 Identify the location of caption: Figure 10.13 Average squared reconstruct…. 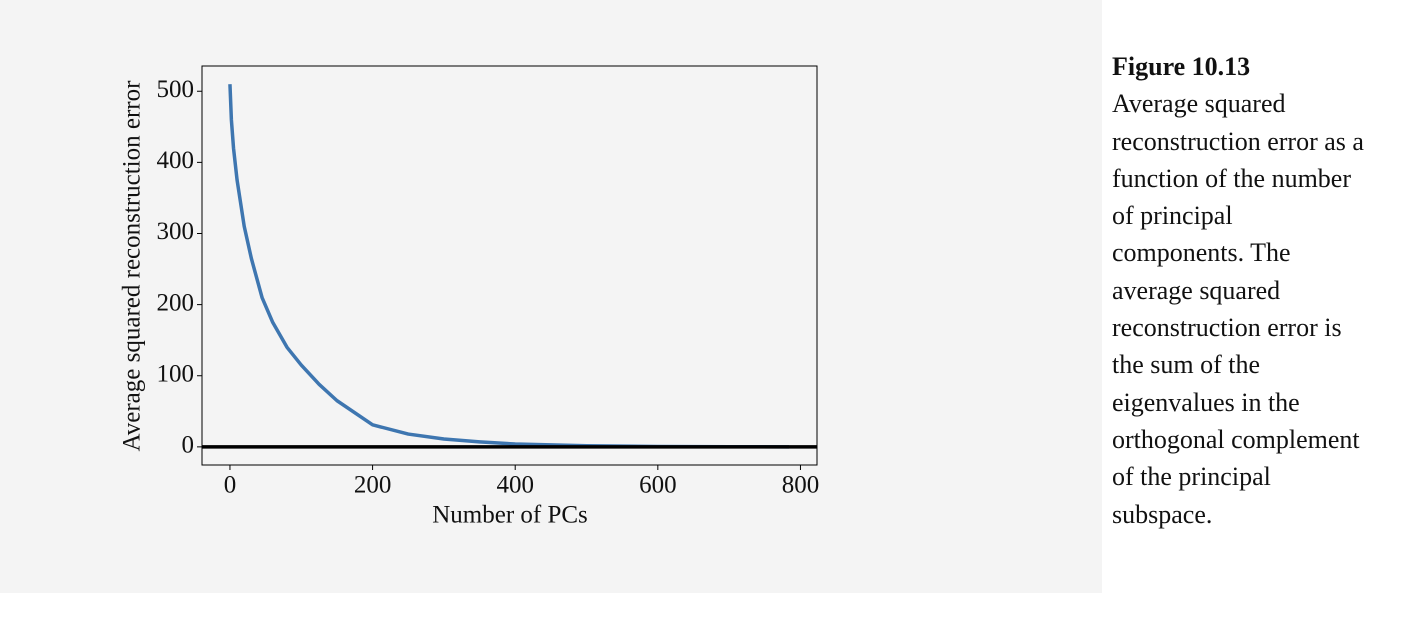
(1239, 290).